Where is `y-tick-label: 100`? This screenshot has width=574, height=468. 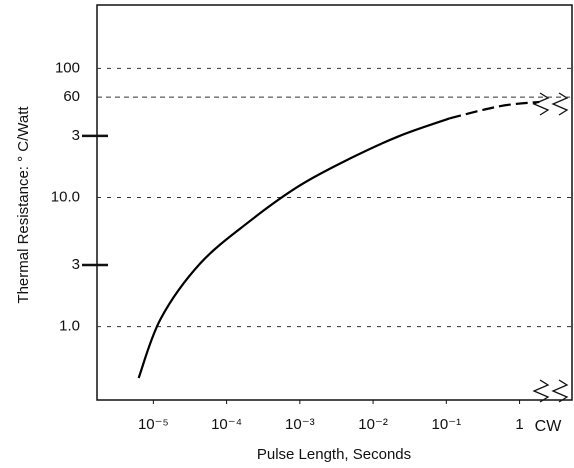
y-tick-label: 100 is located at coordinates (67, 67).